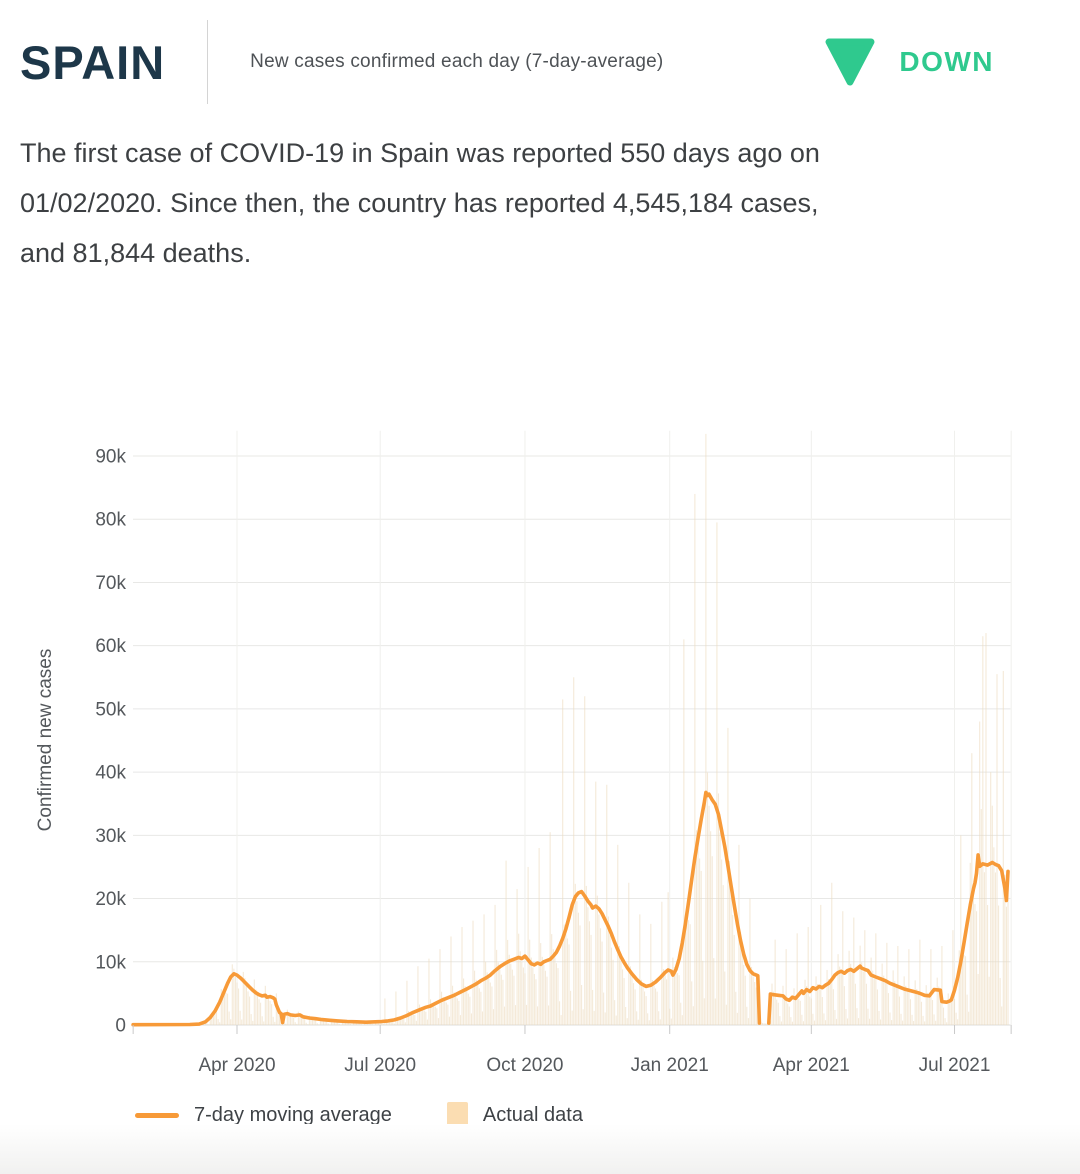  What do you see at coordinates (446, 908) in the screenshot?
I see `moving-average-line` at bounding box center [446, 908].